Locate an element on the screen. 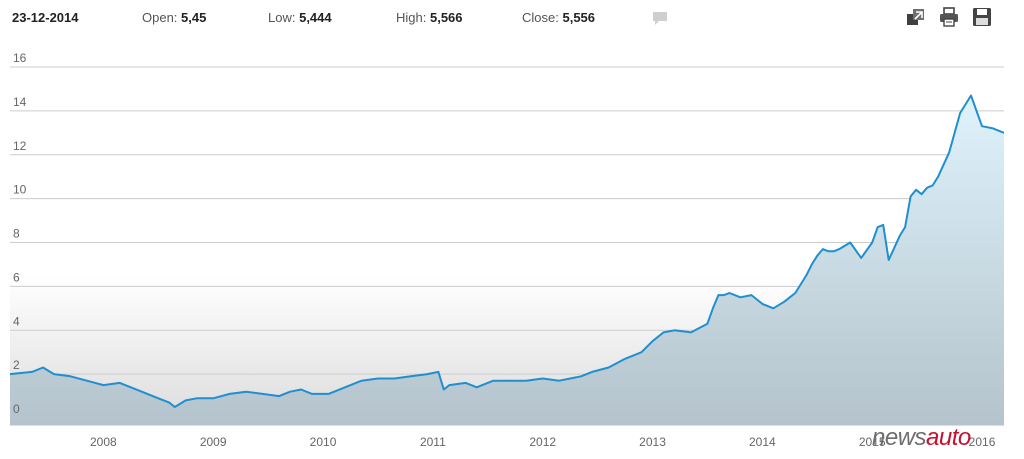 This screenshot has width=1024, height=459. y-tick-label-12: 12 is located at coordinates (20, 146).